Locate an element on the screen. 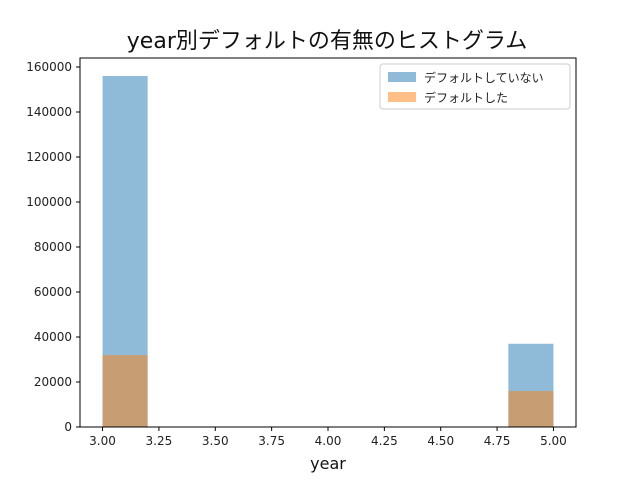  chart-title: year別デフォルトの有無のヒストグラム is located at coordinates (327, 41).